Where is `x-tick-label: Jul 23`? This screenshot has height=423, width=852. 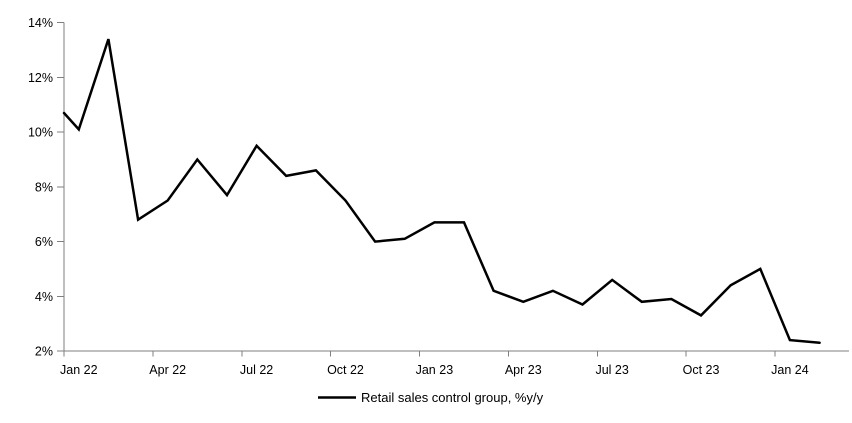 x-tick-label: Jul 23 is located at coordinates (611, 370).